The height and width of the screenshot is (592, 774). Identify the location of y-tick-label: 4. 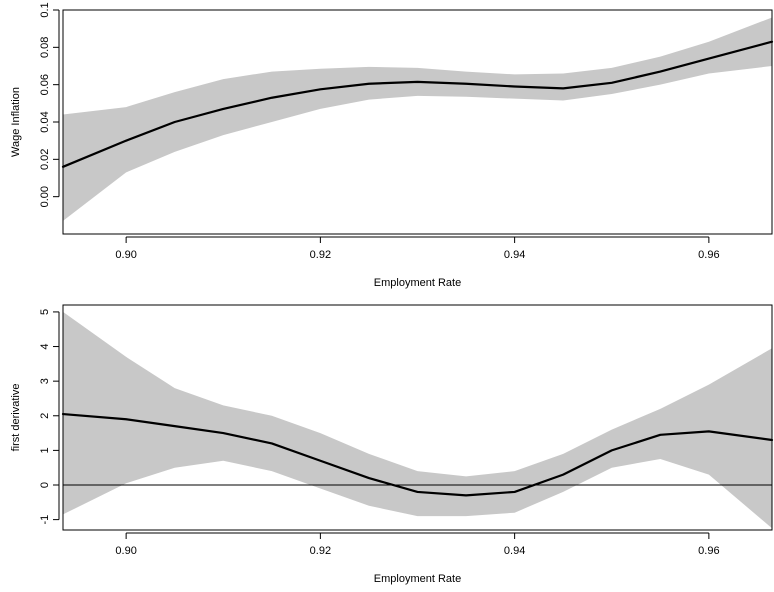
(45, 346).